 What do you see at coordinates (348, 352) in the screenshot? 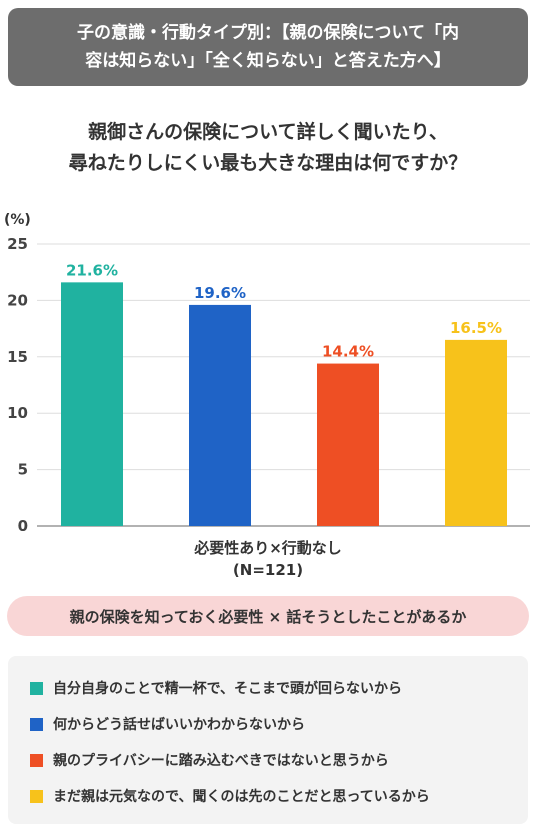
I see `data-label: 14.4%` at bounding box center [348, 352].